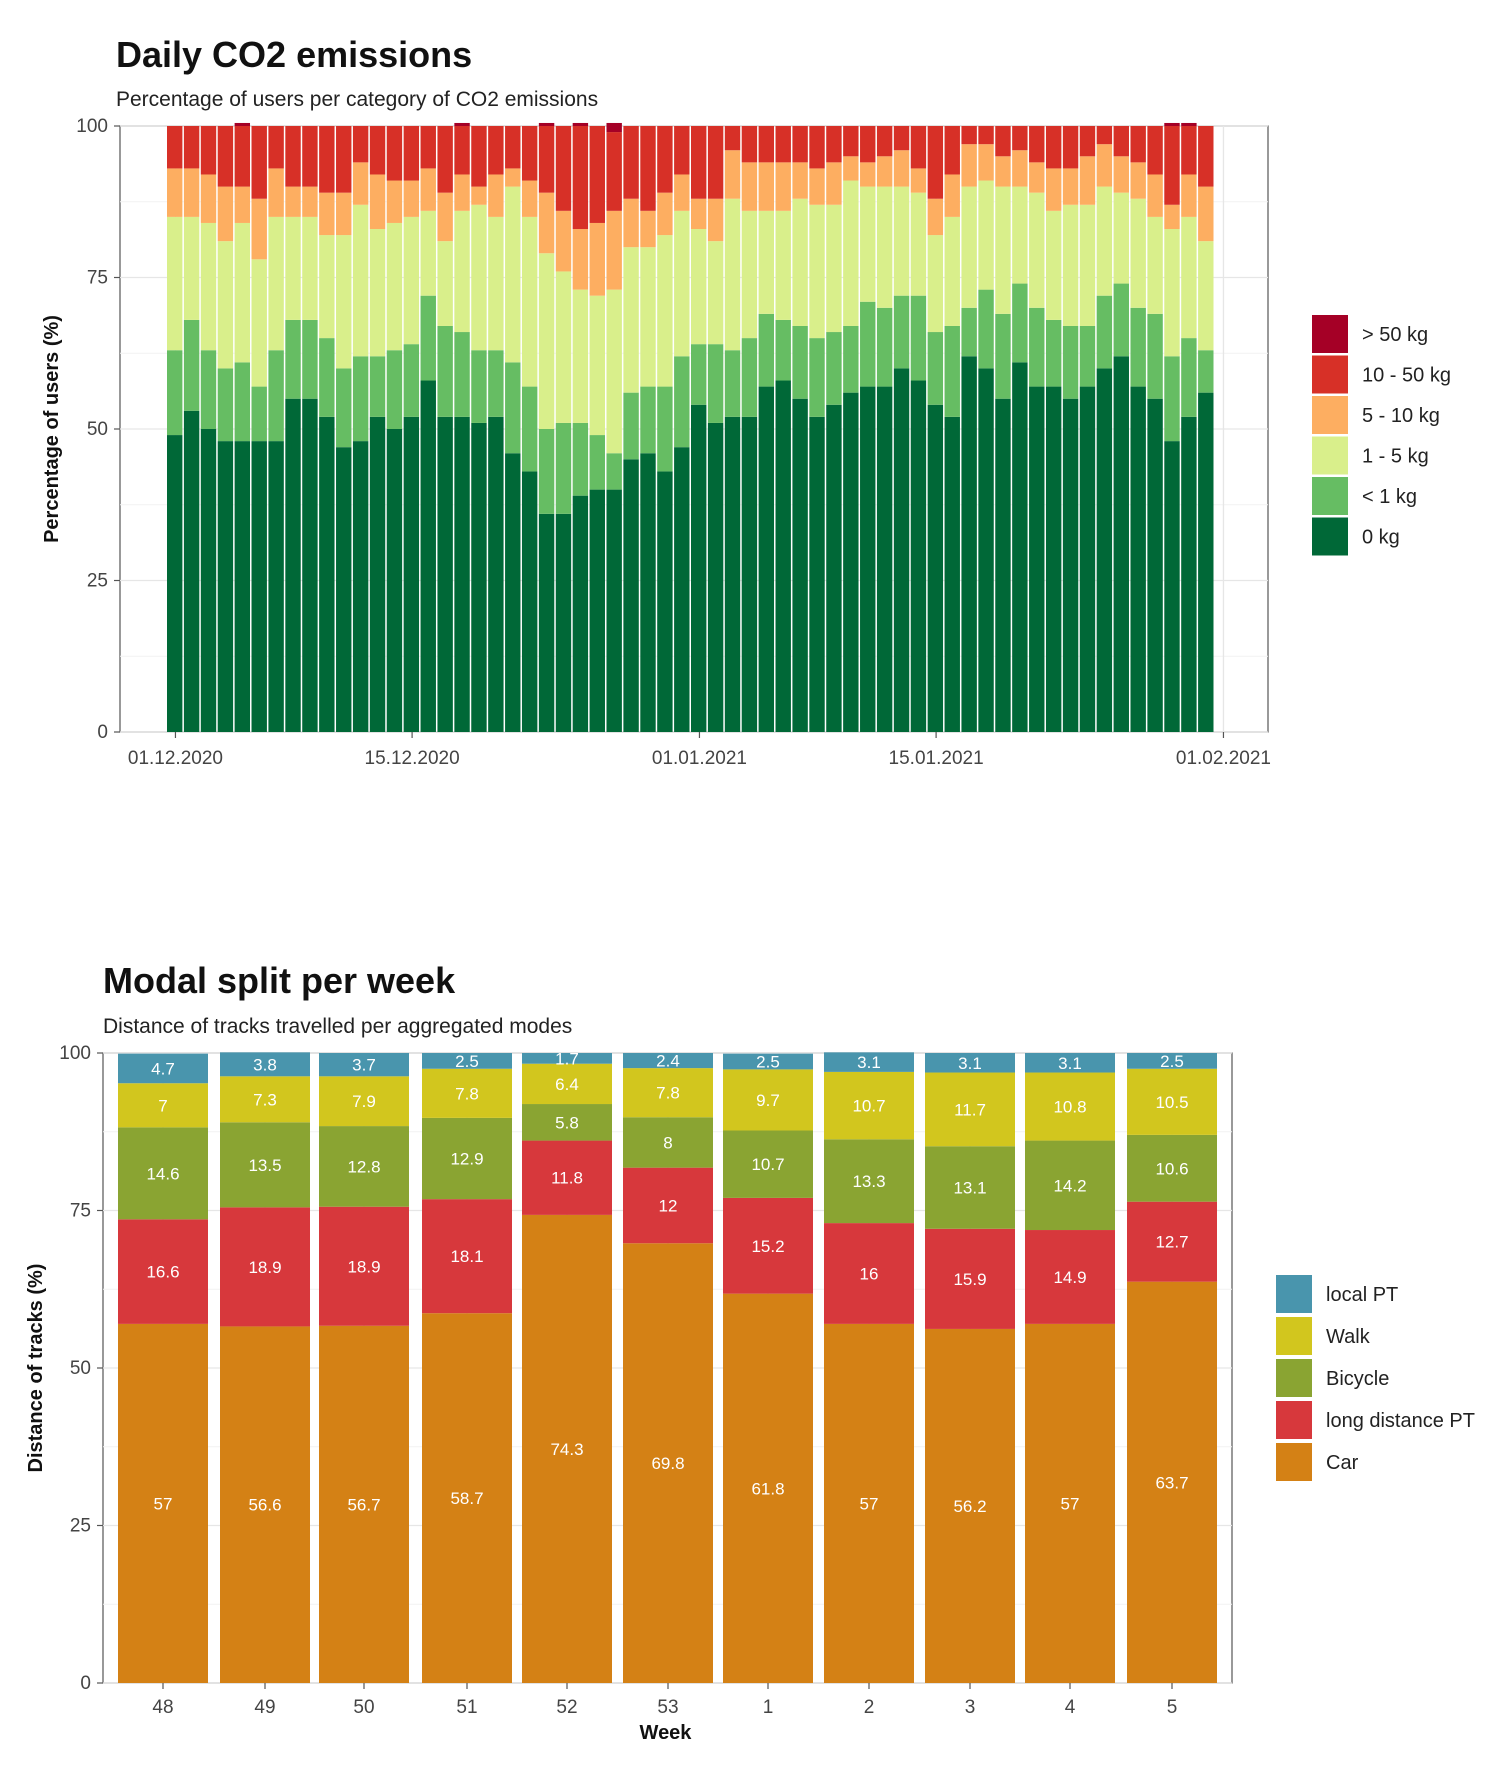  Describe the element at coordinates (567, 1178) in the screenshot. I see `data-label: 11.8` at that location.